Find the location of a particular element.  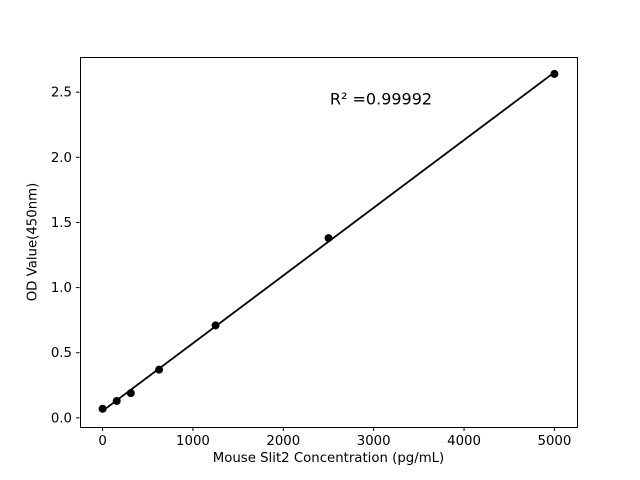

x-tick-label: 0 is located at coordinates (102, 441).